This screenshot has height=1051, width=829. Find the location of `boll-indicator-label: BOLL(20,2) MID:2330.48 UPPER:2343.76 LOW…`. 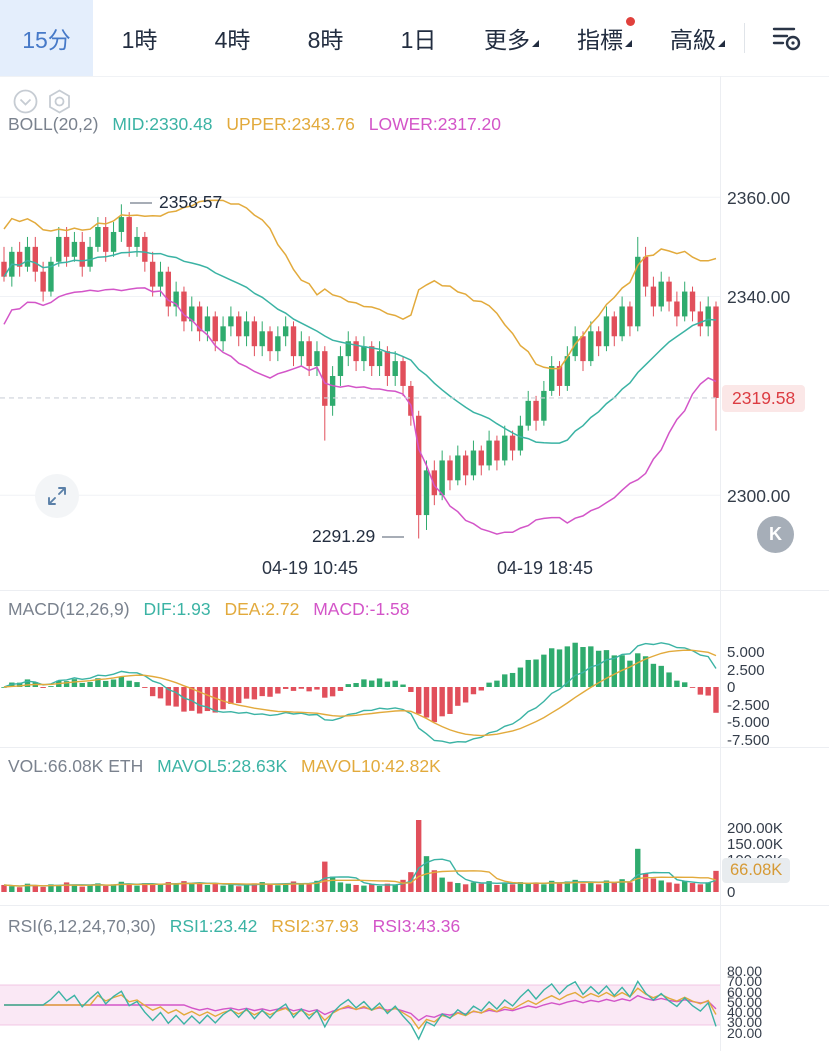

boll-indicator-label: BOLL(20,2) MID:2330.48 UPPER:2343.76 LOW… is located at coordinates (259, 124).